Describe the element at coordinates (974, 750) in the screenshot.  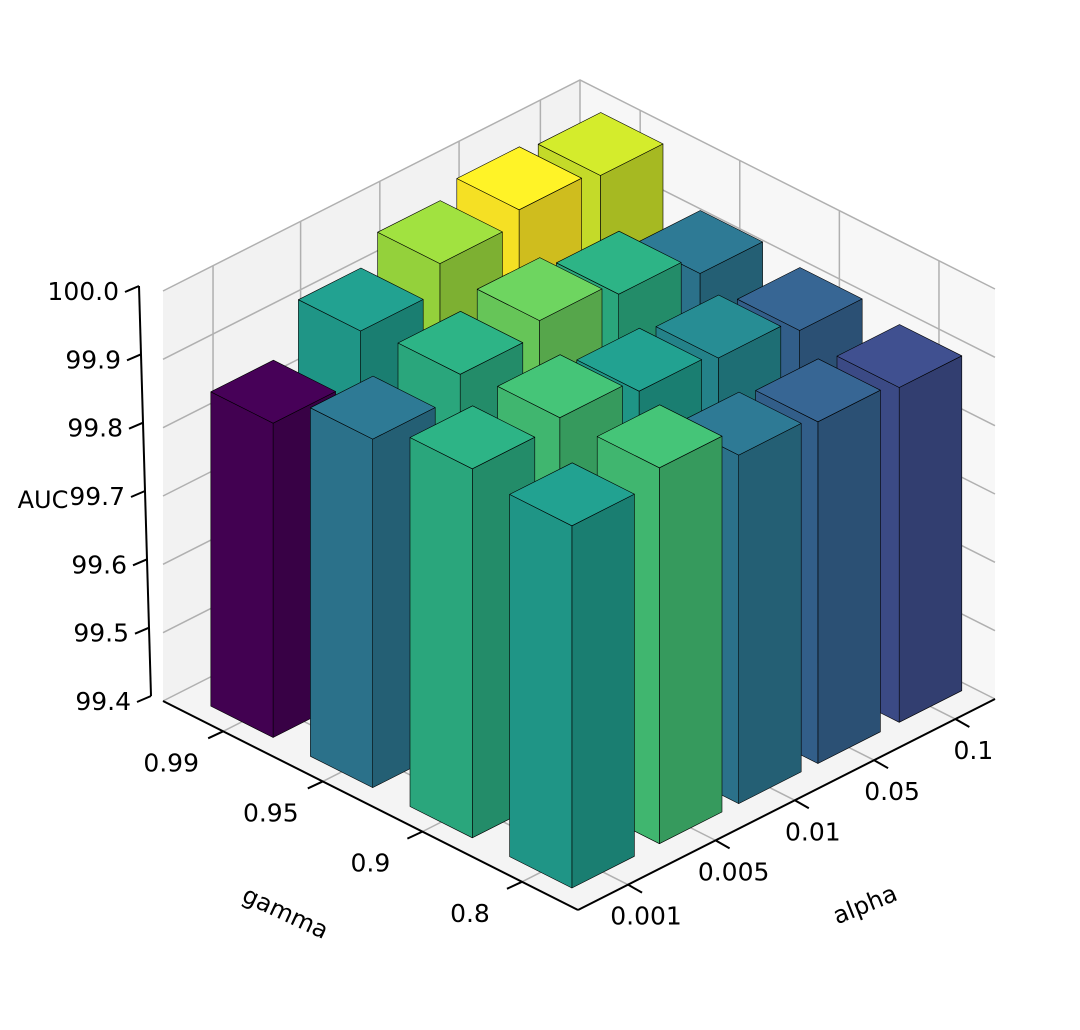
I see `alpha-tick-label: 0.1` at that location.